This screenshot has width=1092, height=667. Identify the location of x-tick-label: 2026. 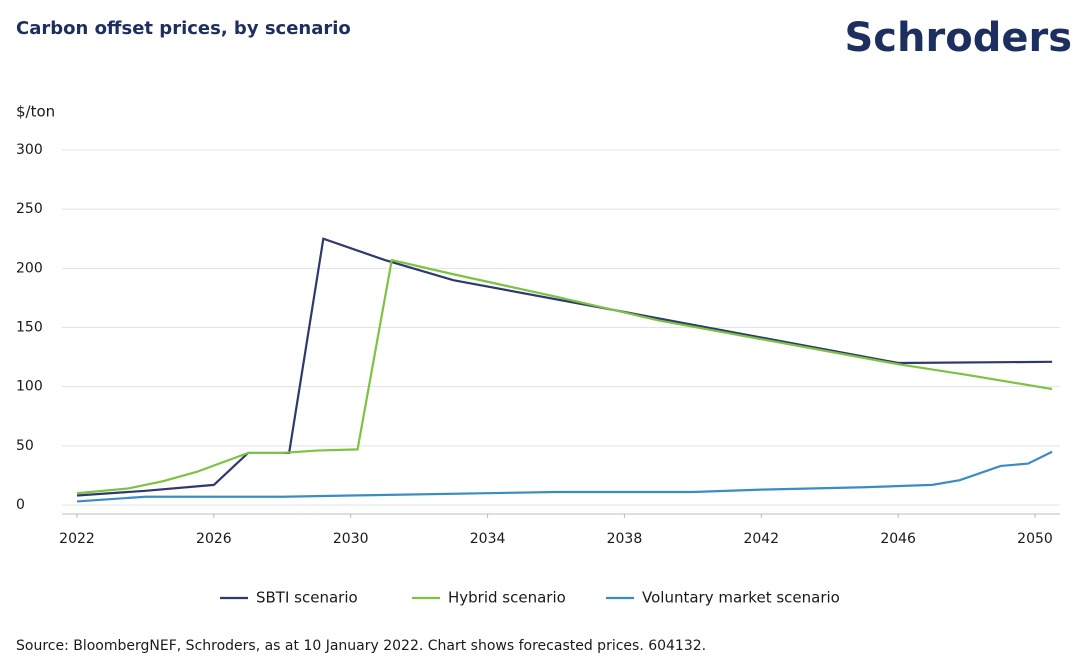
(214, 539).